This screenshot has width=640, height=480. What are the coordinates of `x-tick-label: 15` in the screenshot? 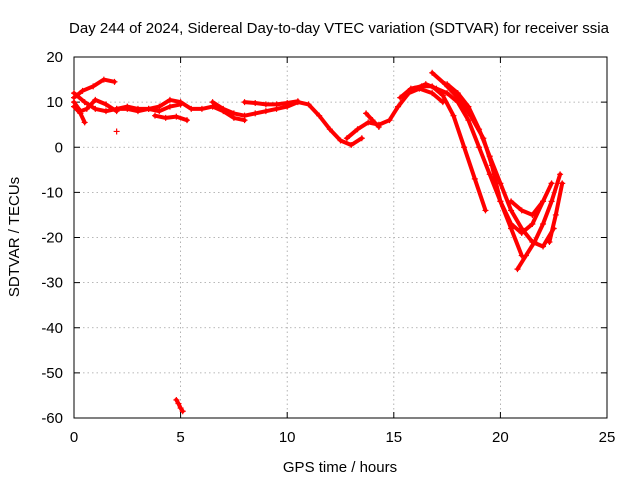 It's located at (393, 437).